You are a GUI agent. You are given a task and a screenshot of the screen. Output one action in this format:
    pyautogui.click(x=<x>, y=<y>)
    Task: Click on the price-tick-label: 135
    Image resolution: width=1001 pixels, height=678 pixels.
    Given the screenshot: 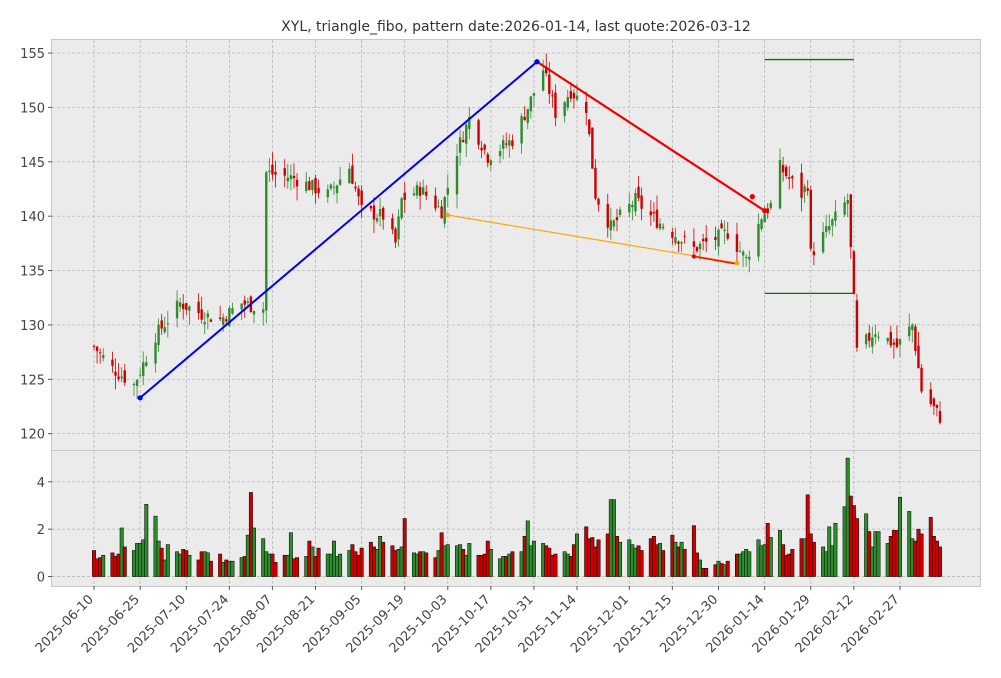 What is the action you would take?
    pyautogui.click(x=32, y=272)
    